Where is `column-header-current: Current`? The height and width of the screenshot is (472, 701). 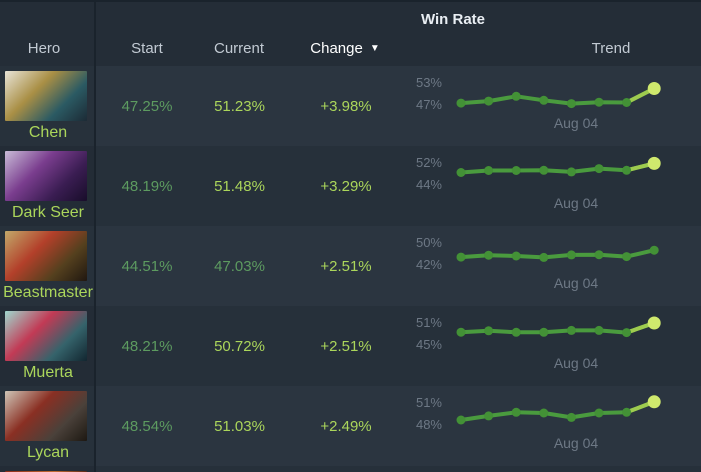
column-header-current: Current is located at coordinates (239, 48).